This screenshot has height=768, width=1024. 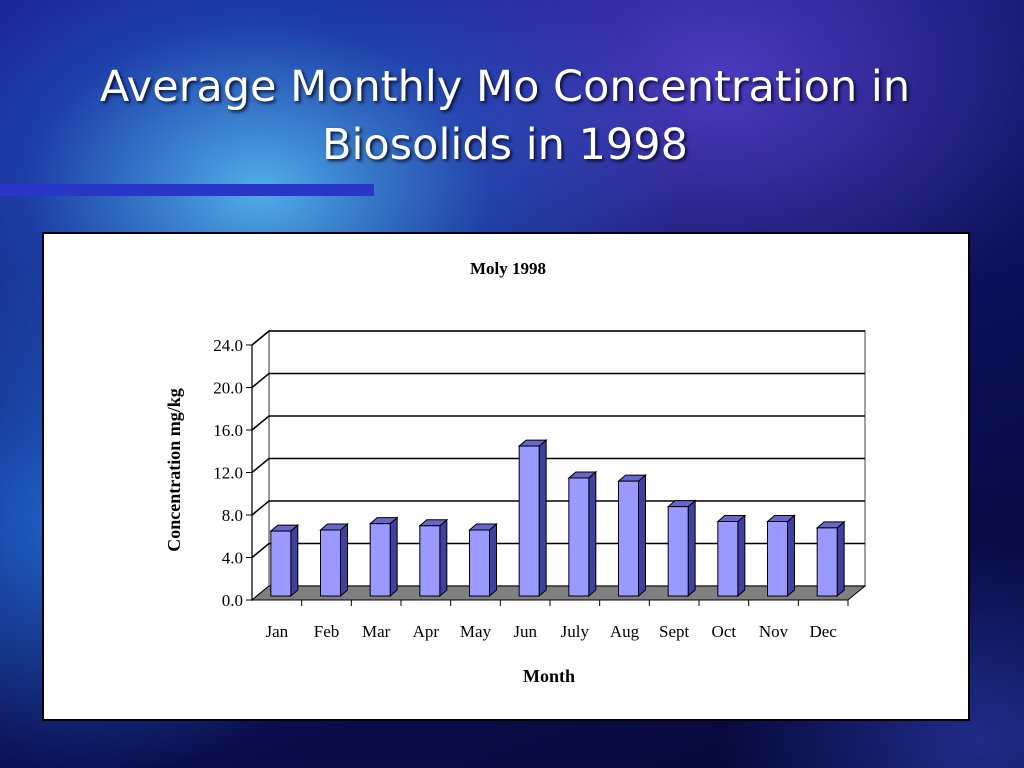 What do you see at coordinates (724, 631) in the screenshot?
I see `x-tick-label: Oct` at bounding box center [724, 631].